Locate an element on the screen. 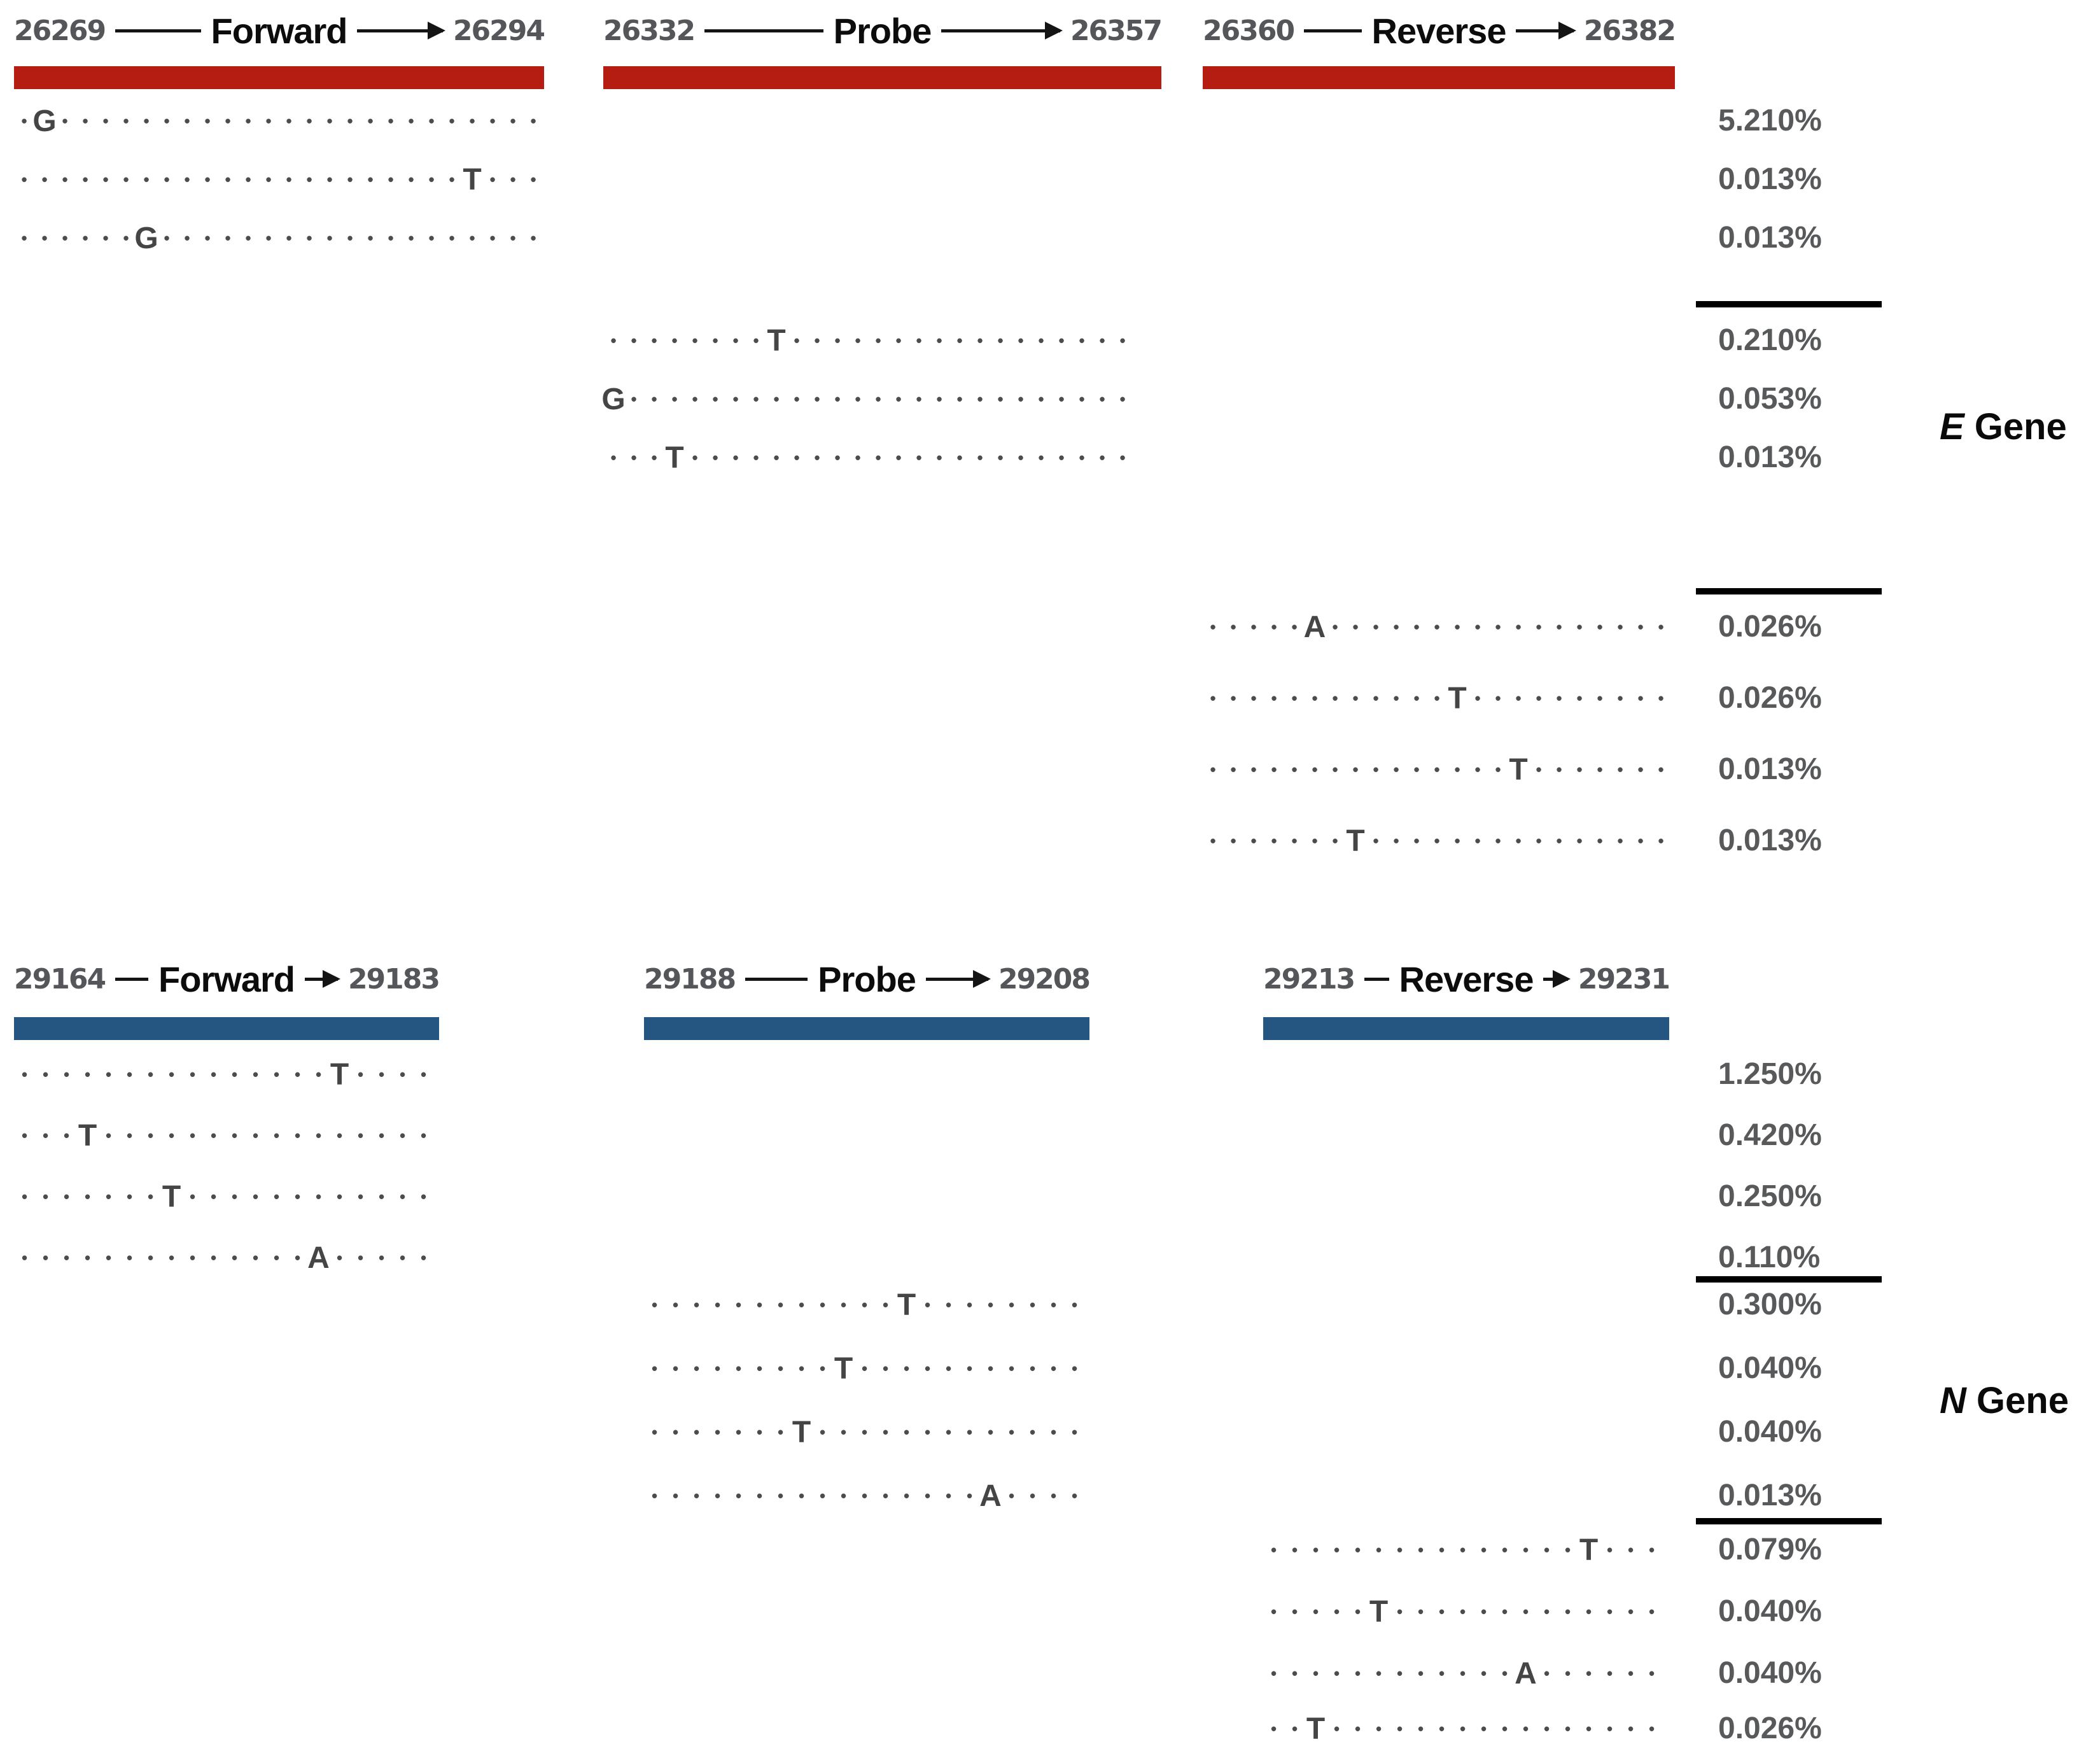 This screenshot has width=2100, height=1744. mismatch-base: A is located at coordinates (318, 1258).